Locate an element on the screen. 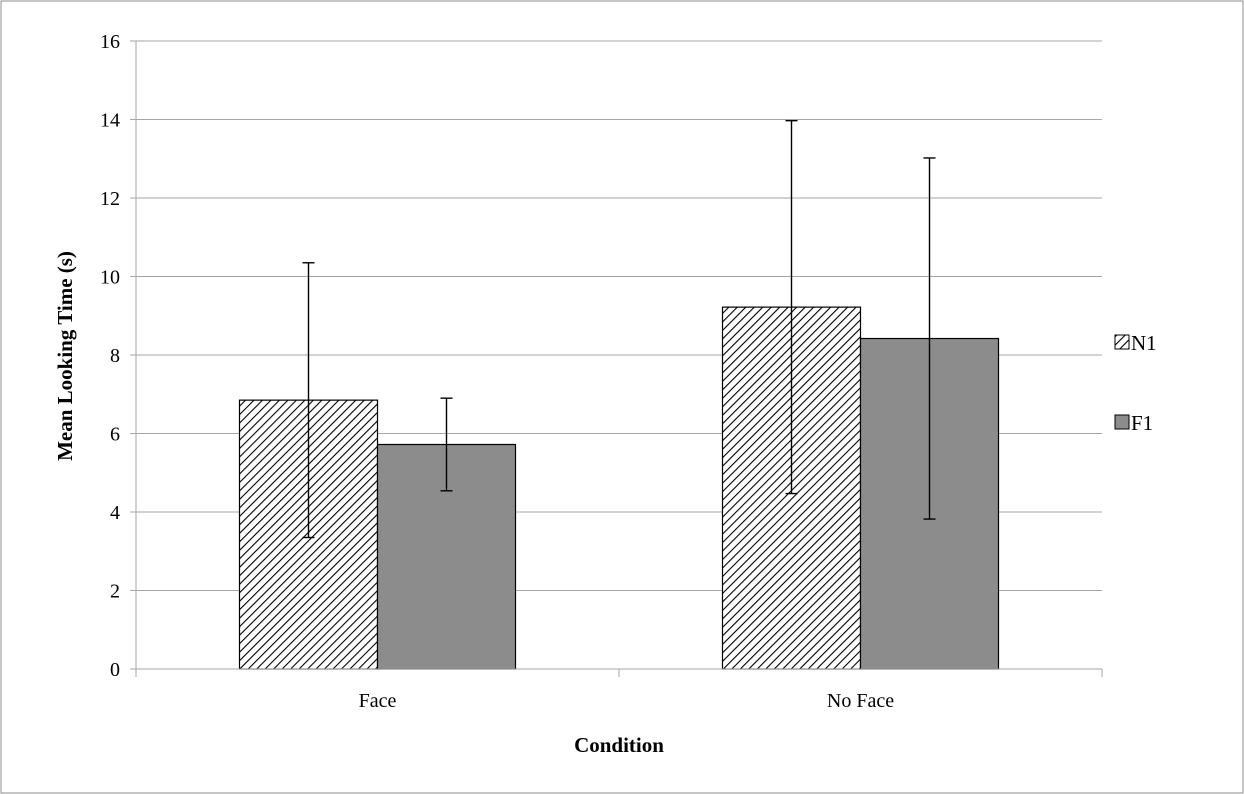 The image size is (1244, 794). legend-swatch-f1 is located at coordinates (1122, 422).